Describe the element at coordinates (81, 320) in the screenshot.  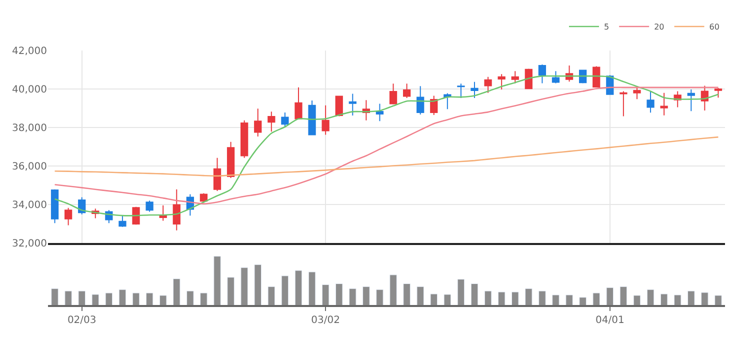
I see `x-tick-label: 02/03` at that location.